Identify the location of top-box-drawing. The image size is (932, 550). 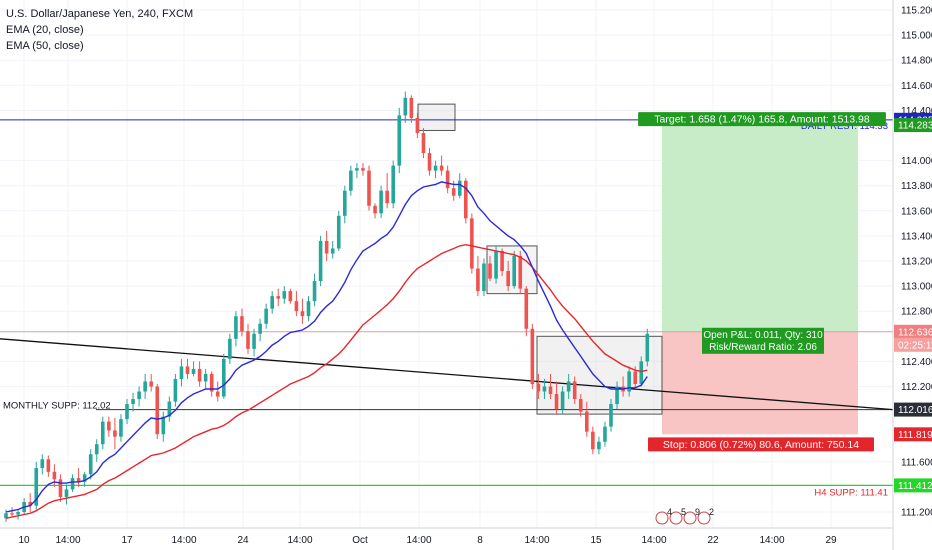
(436, 117).